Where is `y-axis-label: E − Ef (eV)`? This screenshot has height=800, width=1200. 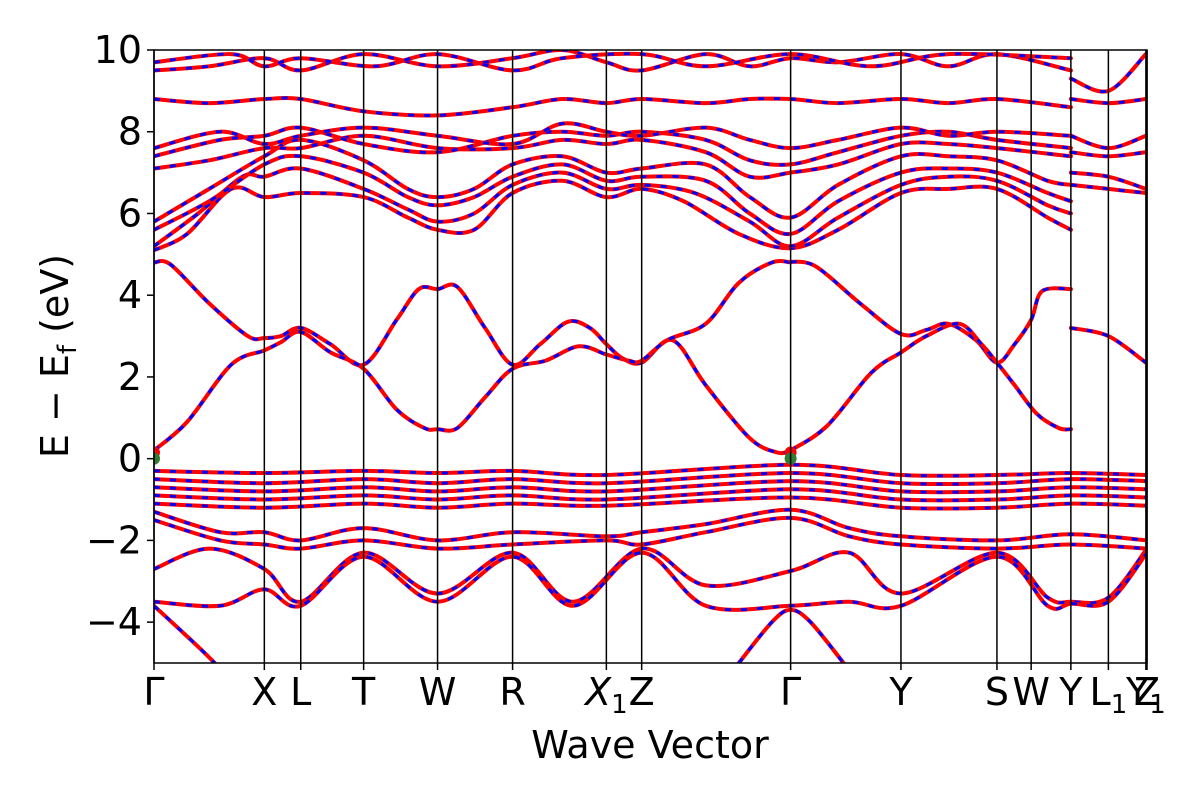 y-axis-label: E − Ef (eV) is located at coordinates (58, 356).